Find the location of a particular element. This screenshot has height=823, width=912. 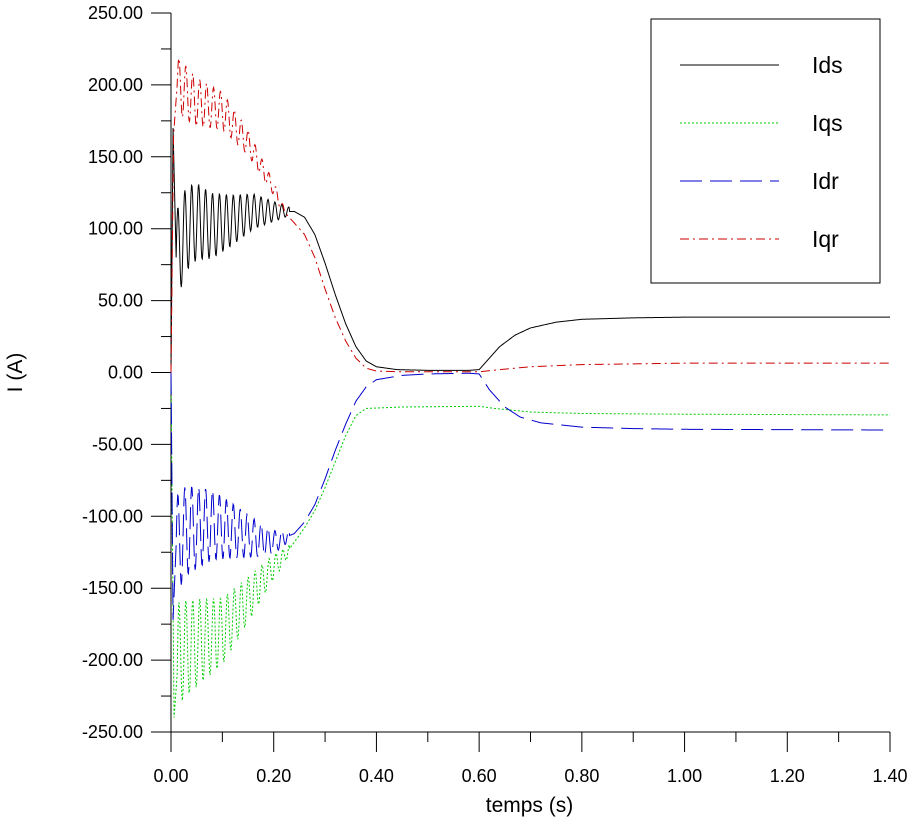

legend: Ids Iqs Idr Iqr is located at coordinates (765, 151).